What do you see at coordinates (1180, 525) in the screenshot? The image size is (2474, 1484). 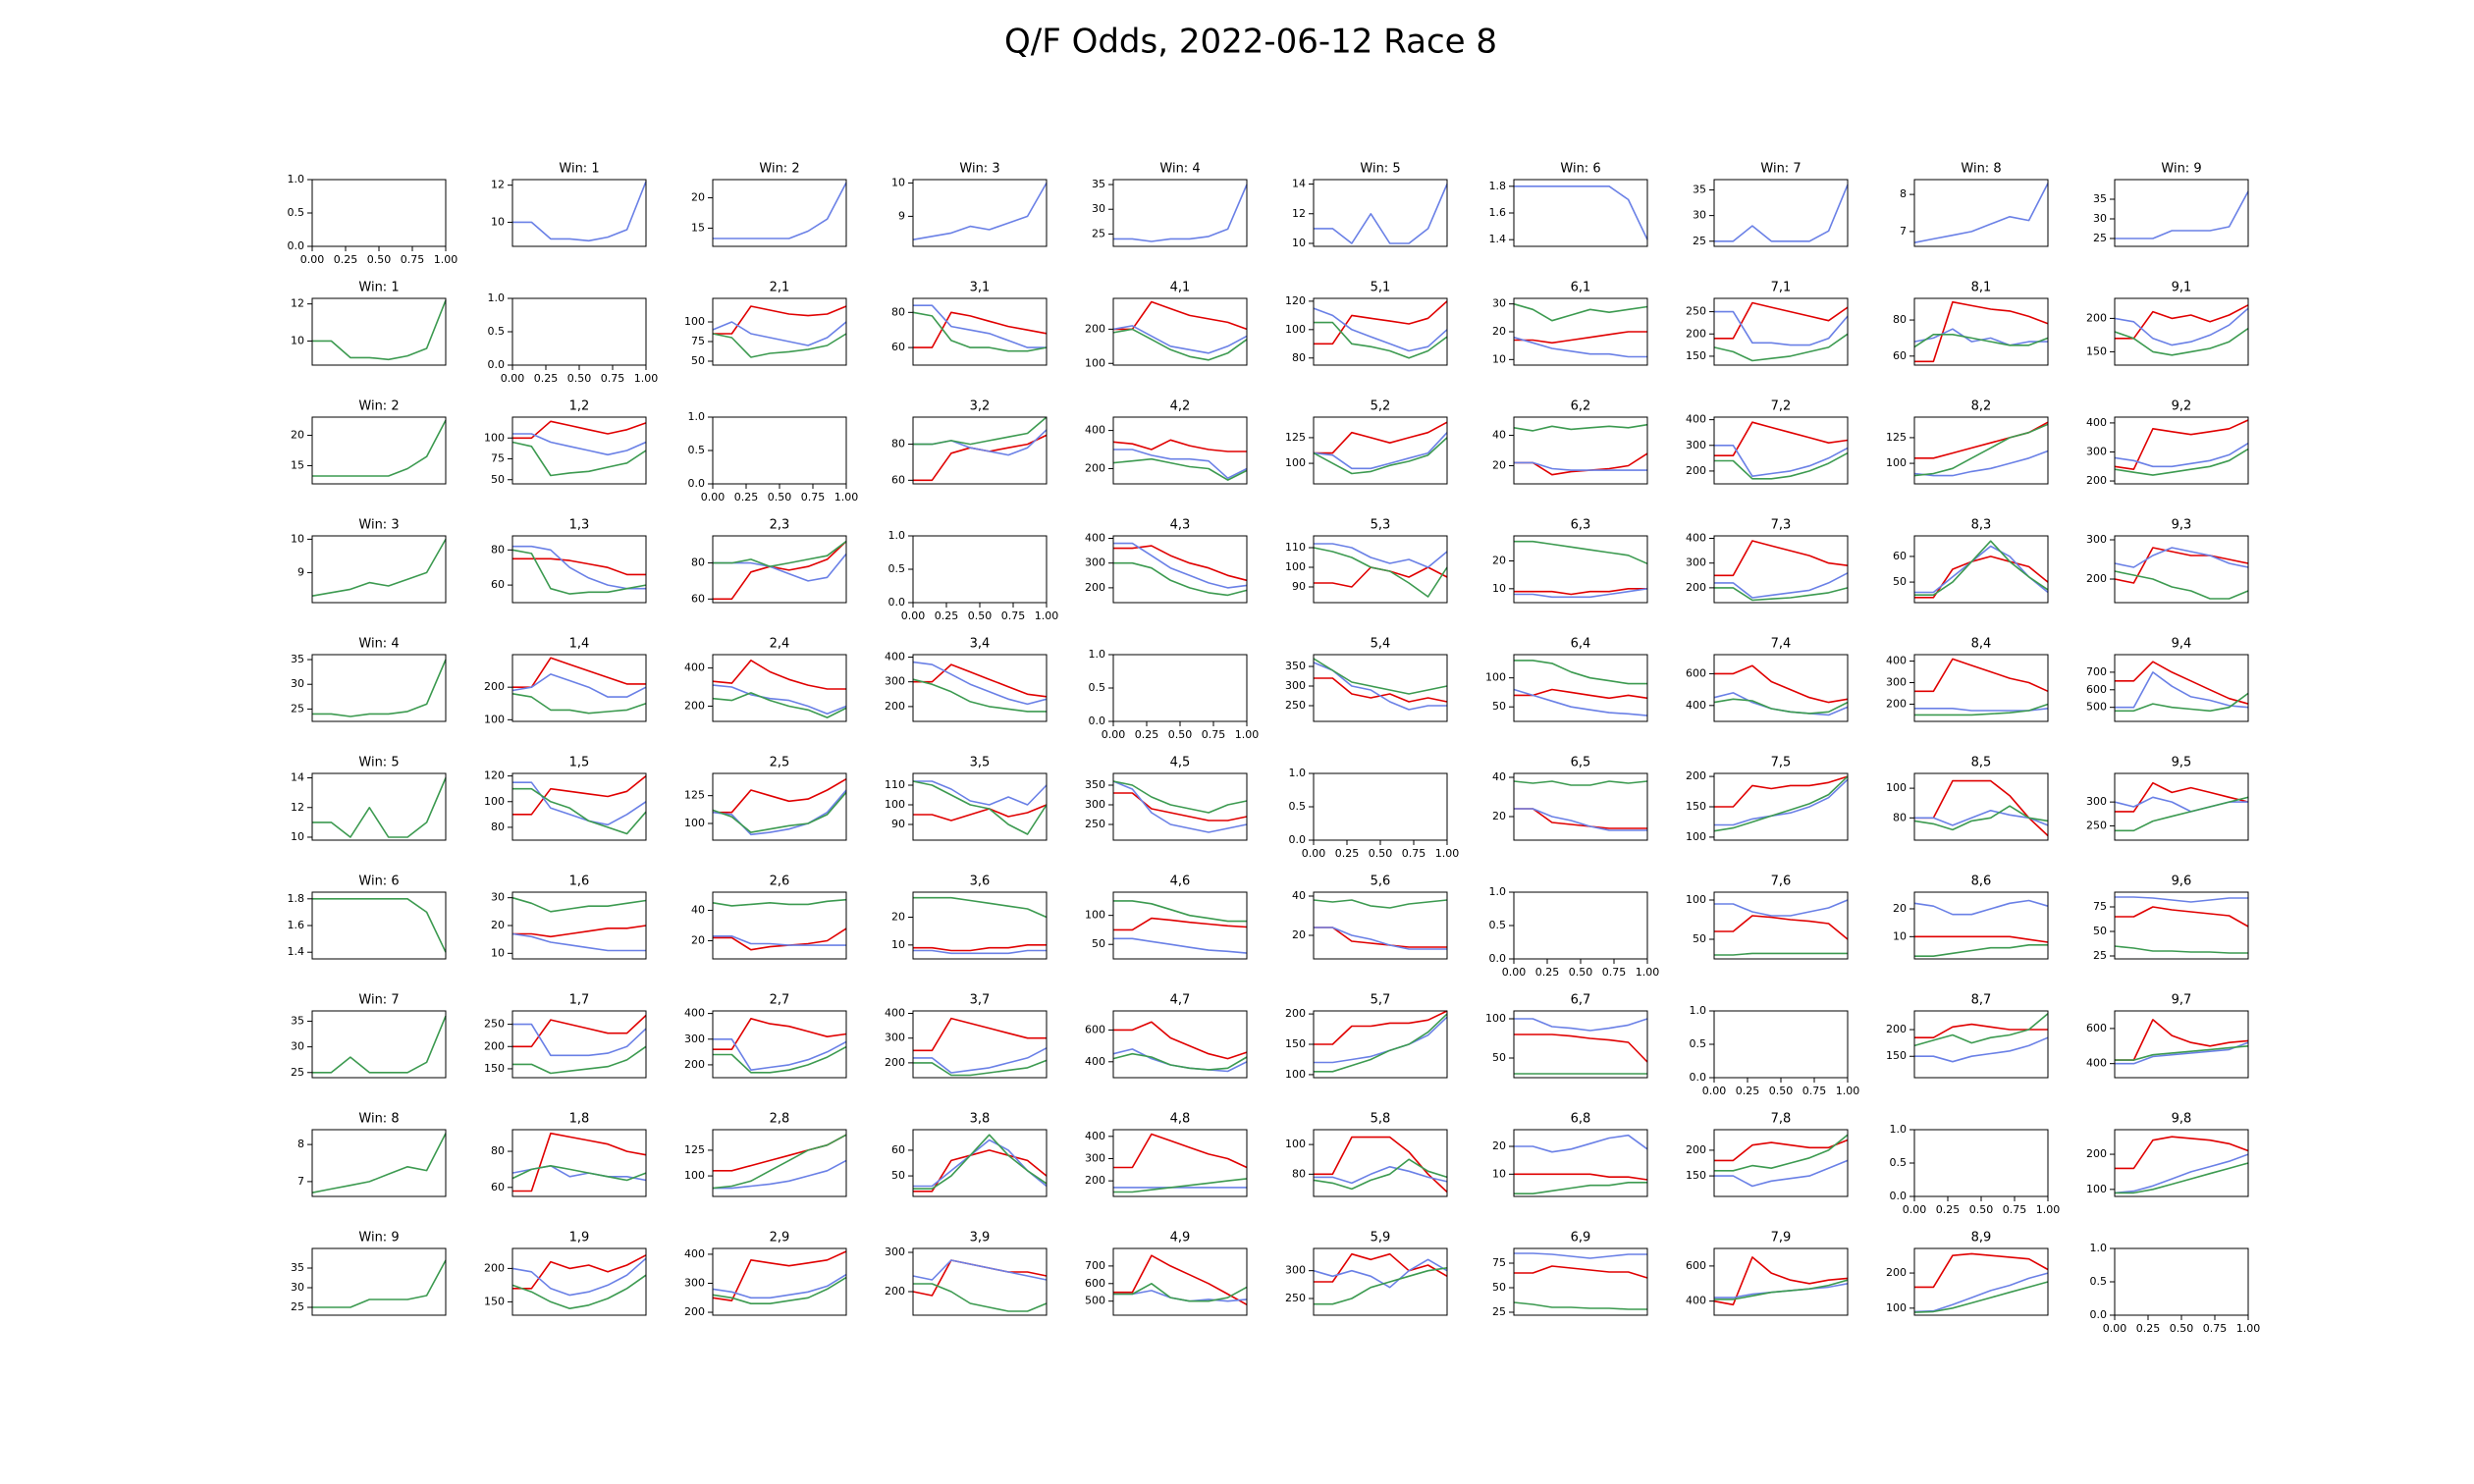 I see `subplot-title: 4,3` at bounding box center [1180, 525].